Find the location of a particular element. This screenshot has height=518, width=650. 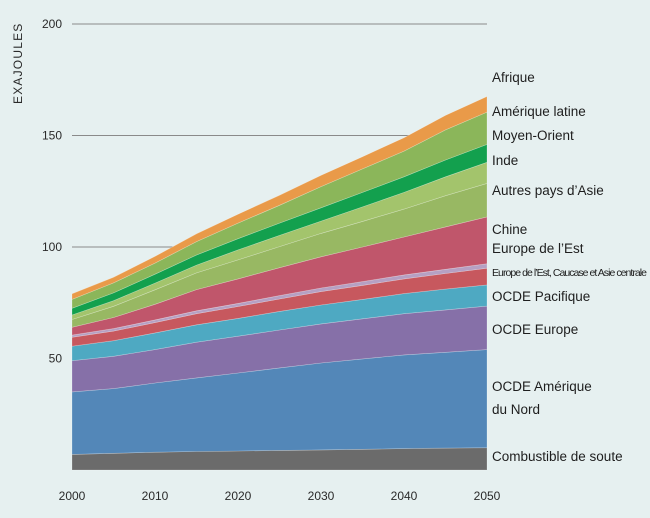

series-label-6: Europe de l’Est is located at coordinates (538, 248).